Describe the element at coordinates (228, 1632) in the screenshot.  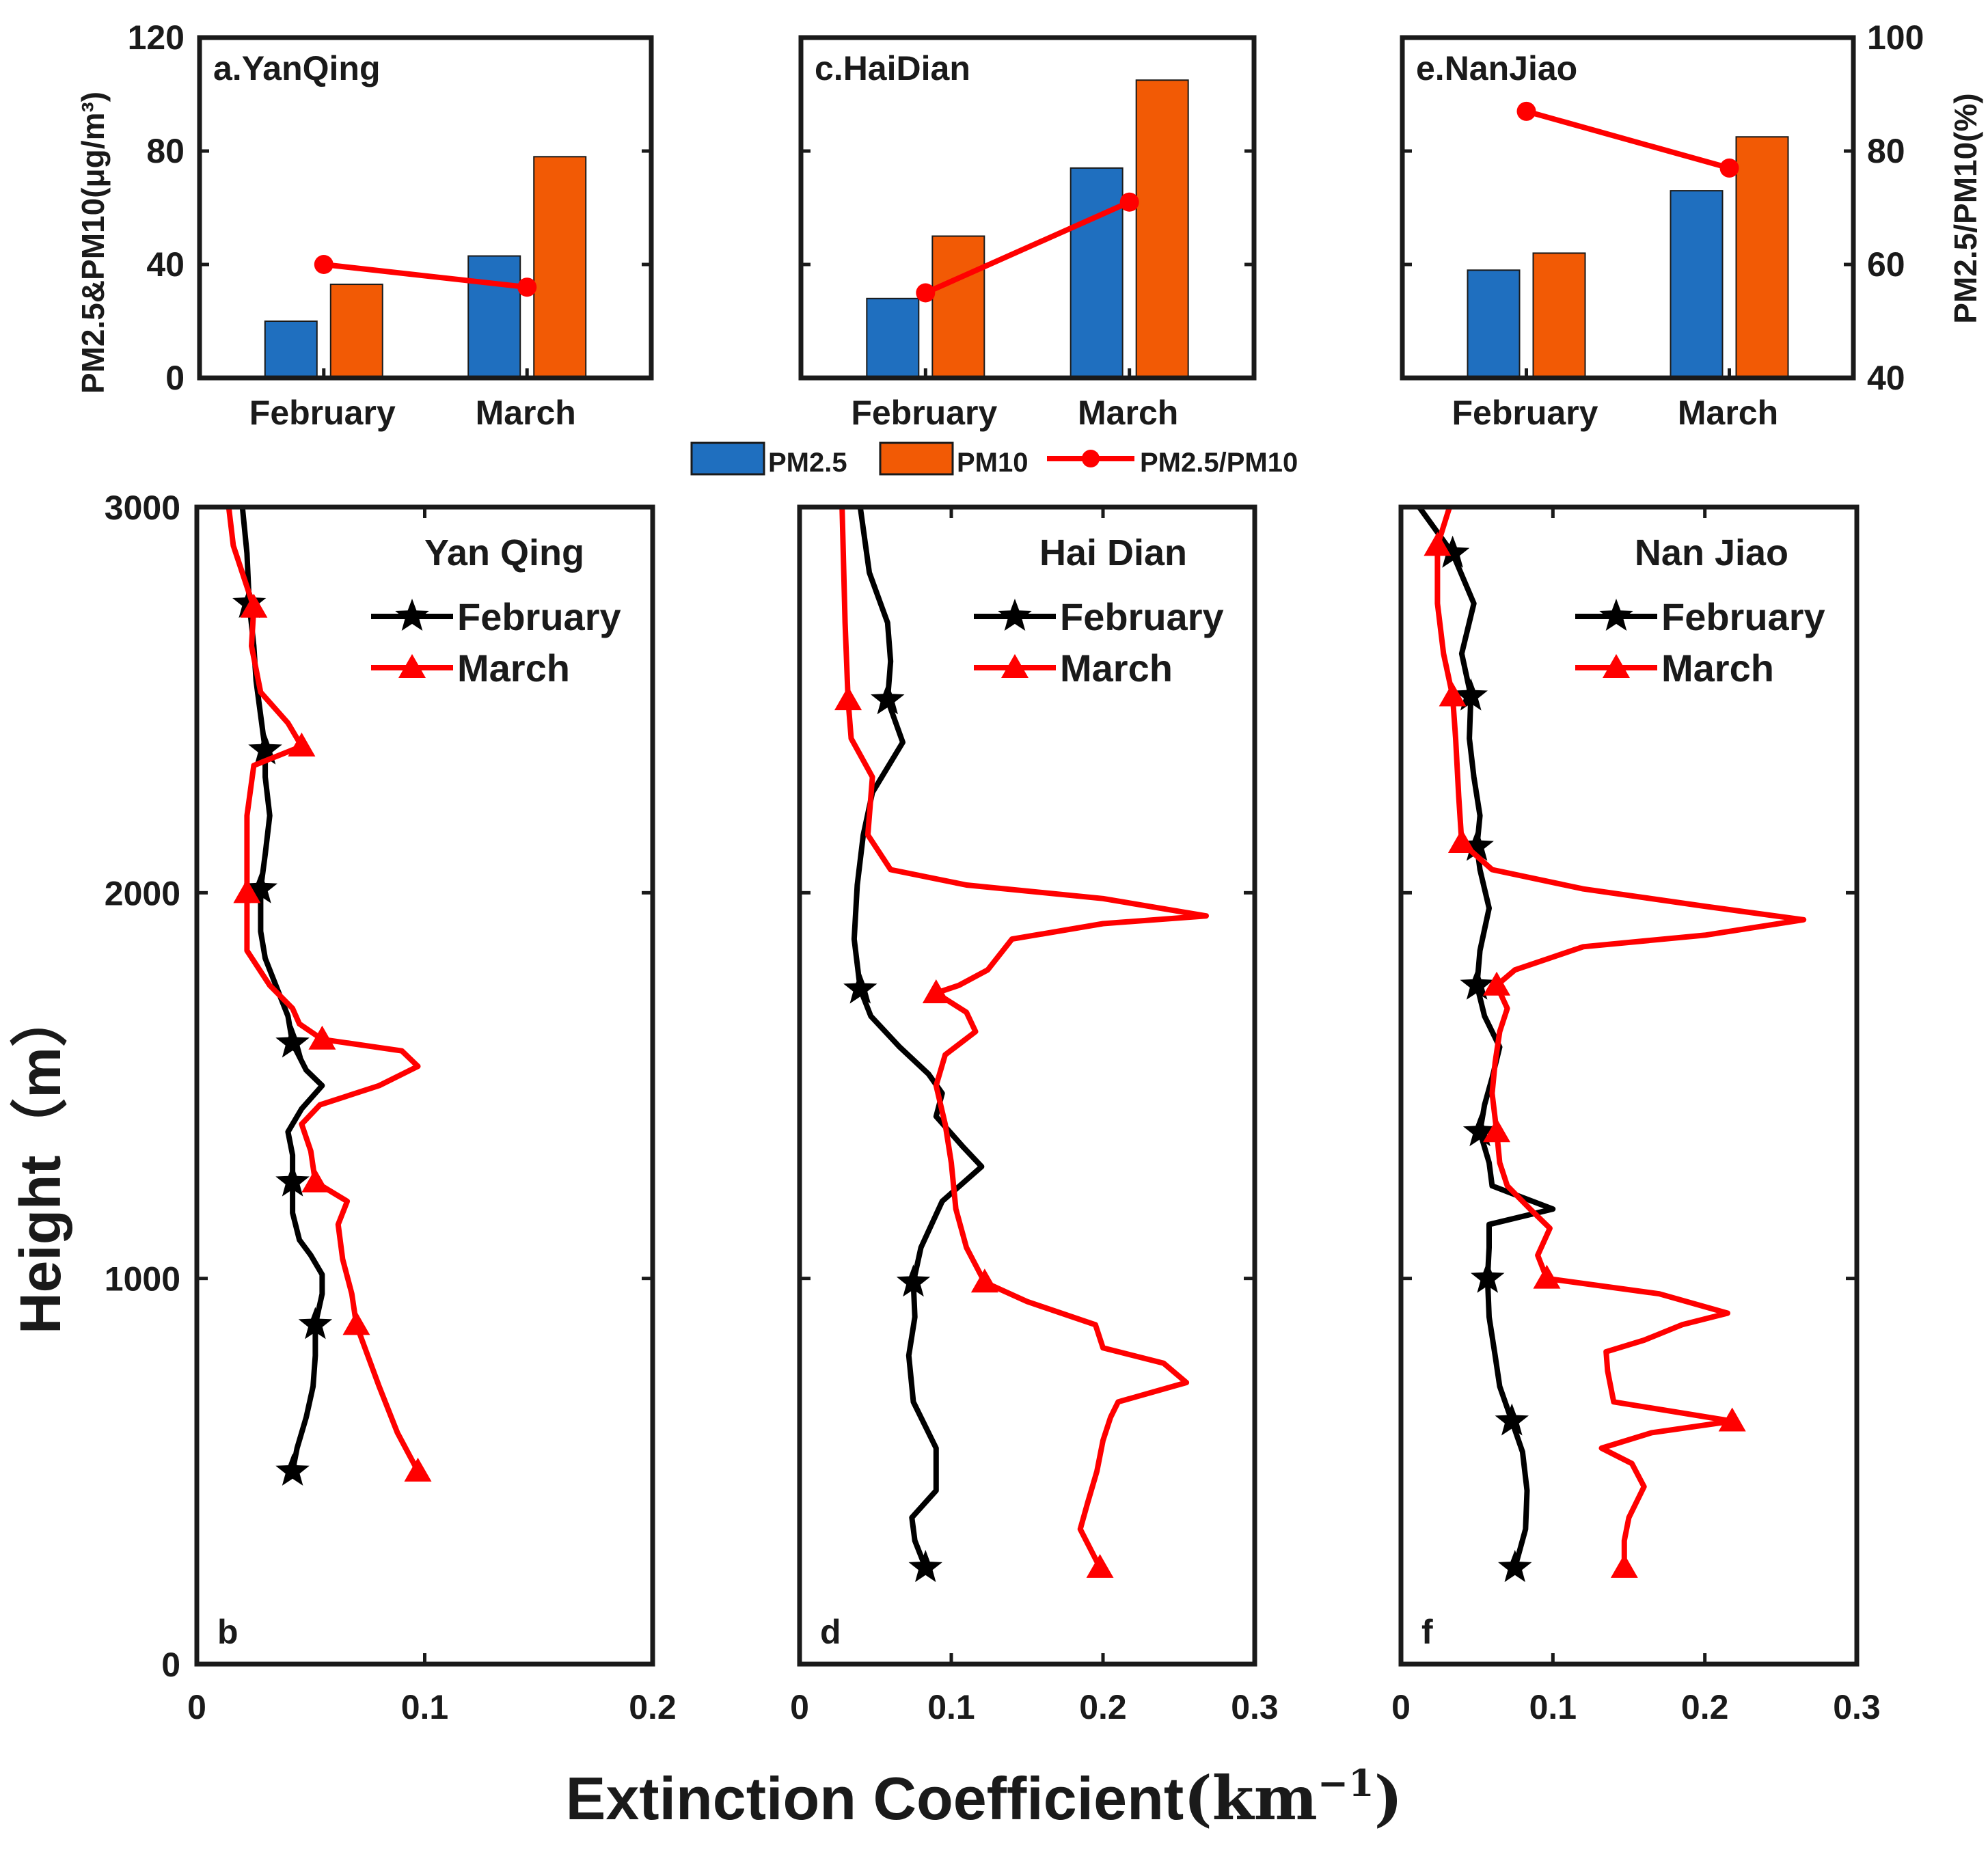
I see `panel-letter: b` at that location.